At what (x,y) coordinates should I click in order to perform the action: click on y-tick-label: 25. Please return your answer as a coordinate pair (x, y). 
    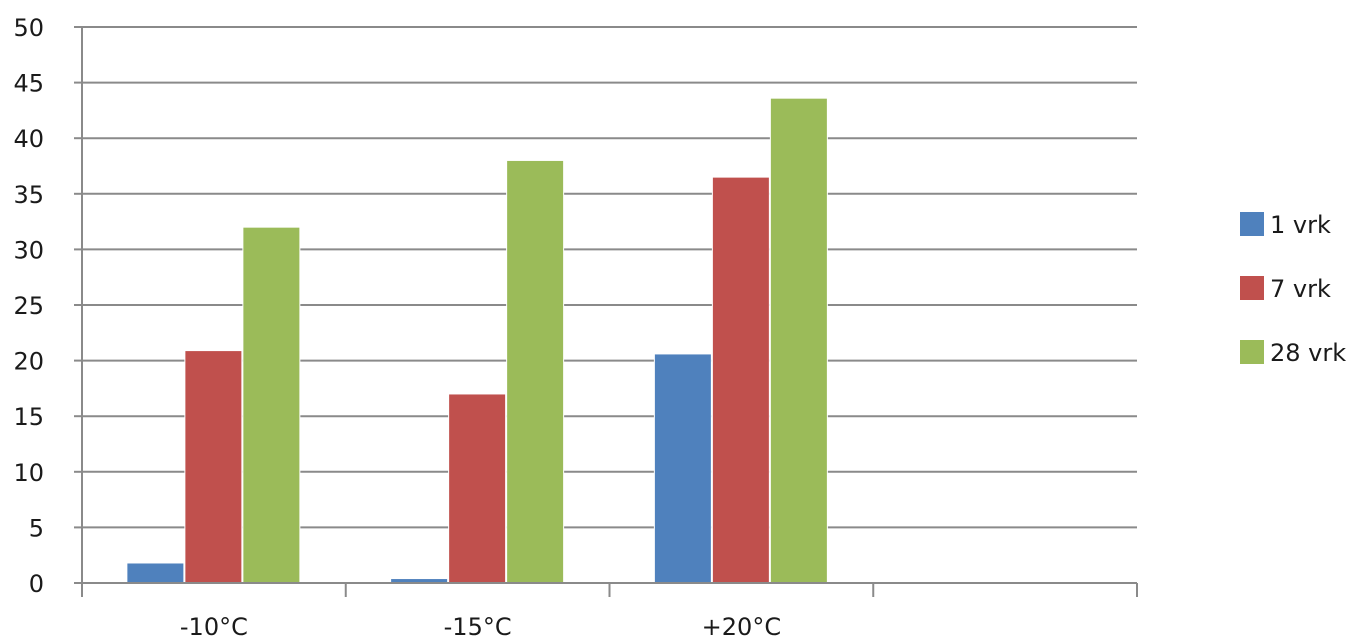
    Looking at the image, I should click on (28, 306).